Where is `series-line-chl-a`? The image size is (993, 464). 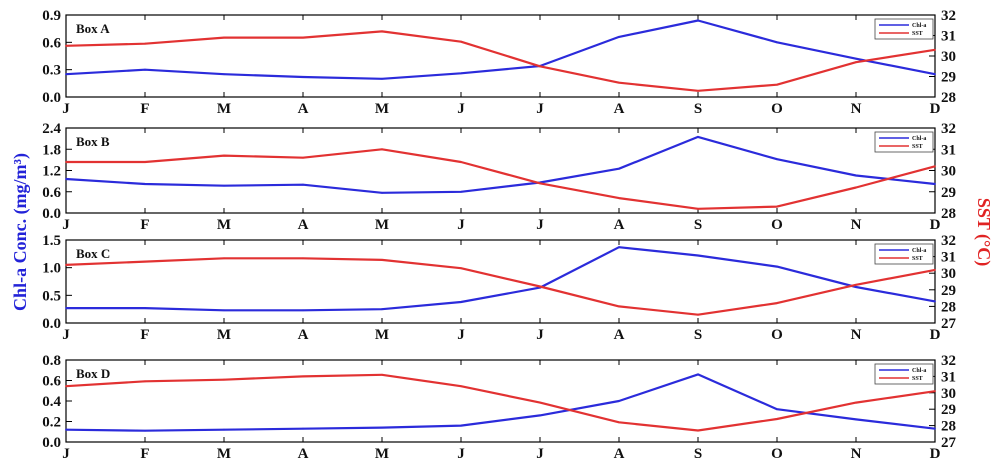 series-line-chl-a is located at coordinates (500, 49).